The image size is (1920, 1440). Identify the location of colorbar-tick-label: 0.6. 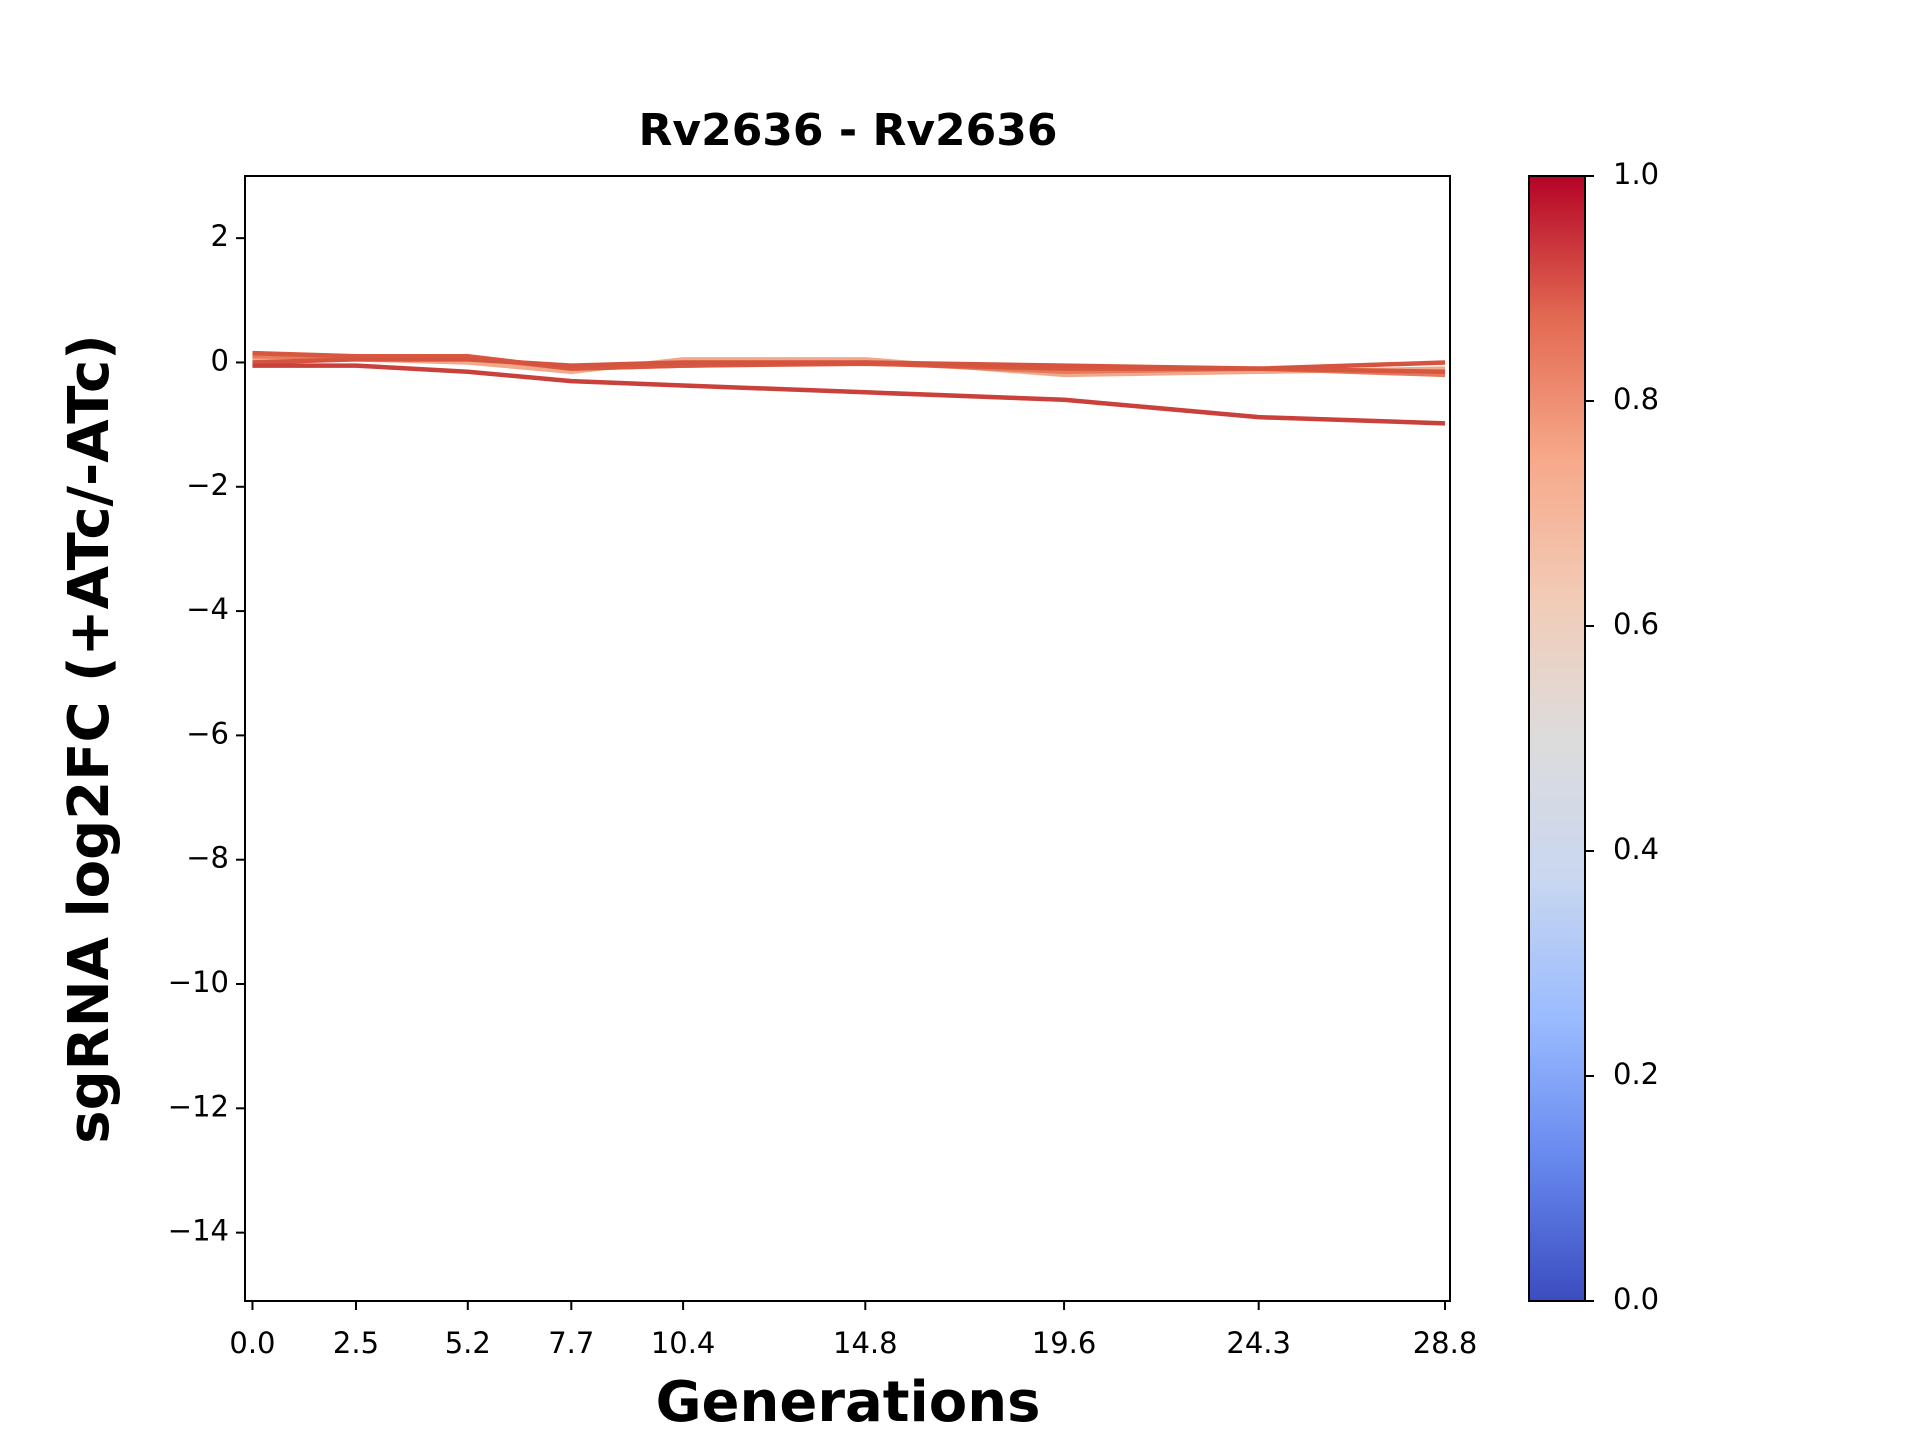
(1636, 624).